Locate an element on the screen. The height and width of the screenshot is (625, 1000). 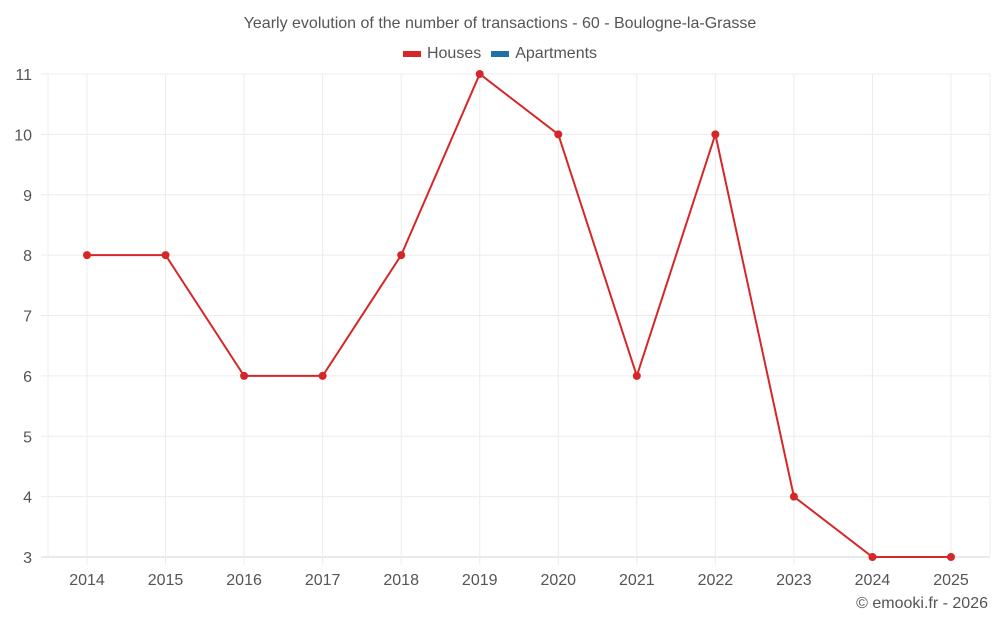
y-tick-label: 10 is located at coordinates (23, 135).